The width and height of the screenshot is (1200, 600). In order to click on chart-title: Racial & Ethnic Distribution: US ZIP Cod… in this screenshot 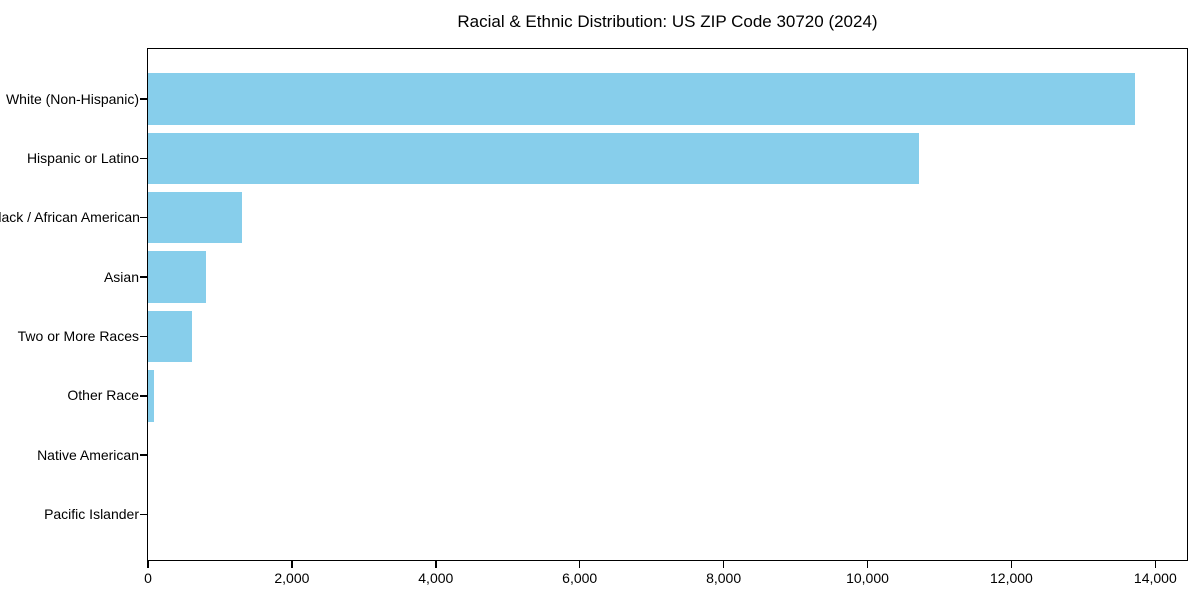, I will do `click(667, 21)`.